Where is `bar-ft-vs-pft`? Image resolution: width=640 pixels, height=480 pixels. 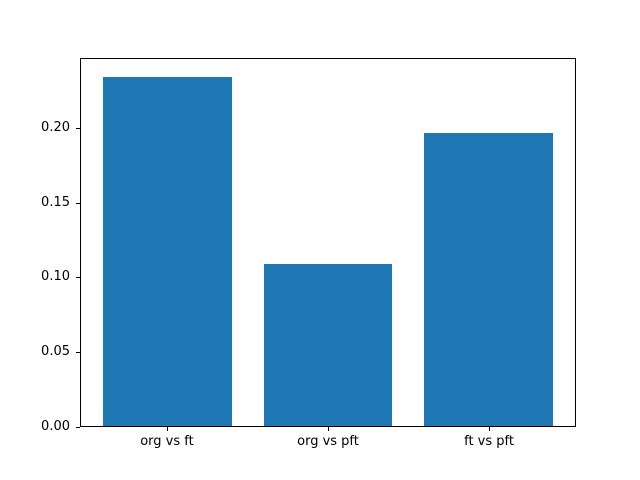
bar-ft-vs-pft is located at coordinates (488, 279).